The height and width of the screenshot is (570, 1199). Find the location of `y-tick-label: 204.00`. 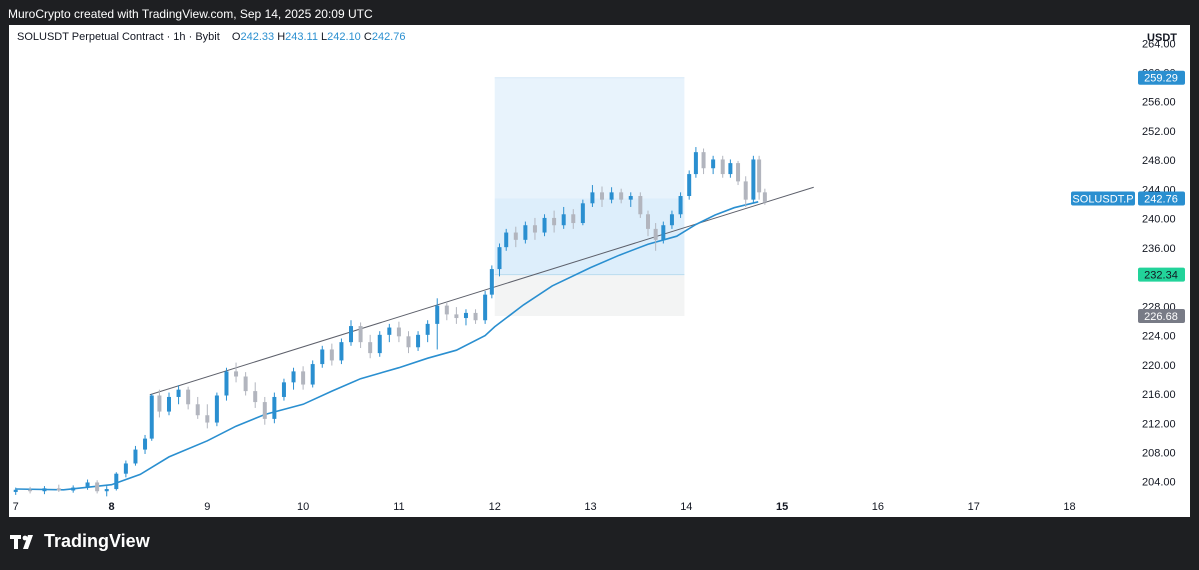

y-tick-label: 204.00 is located at coordinates (1159, 483).